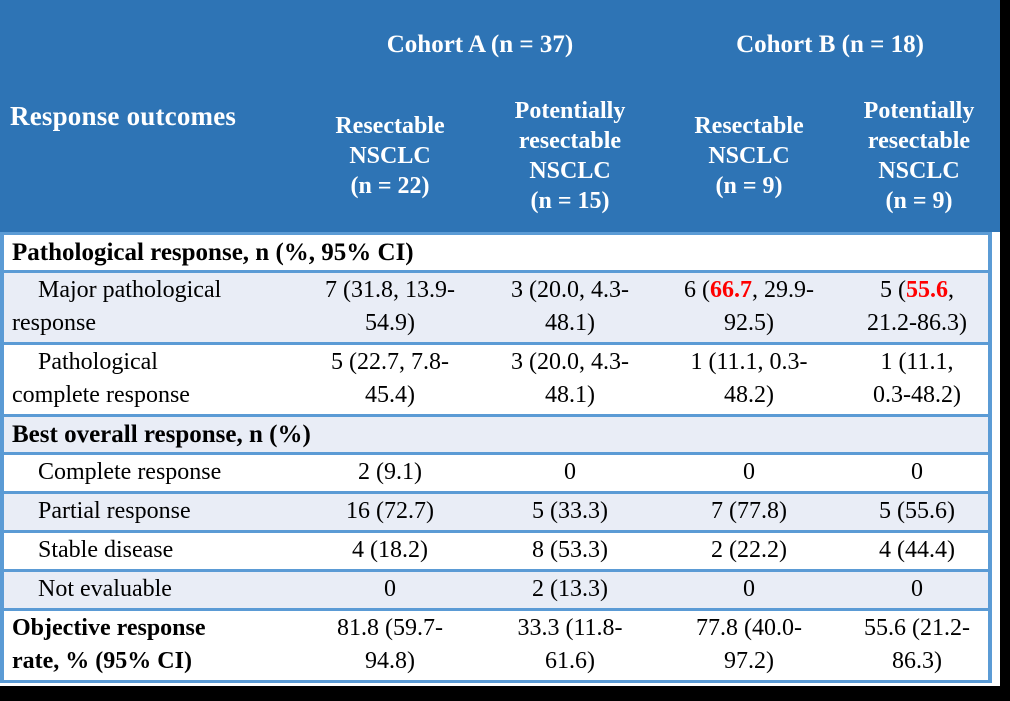 The width and height of the screenshot is (1010, 701). I want to click on row-label: Stable disease, so click(106, 550).